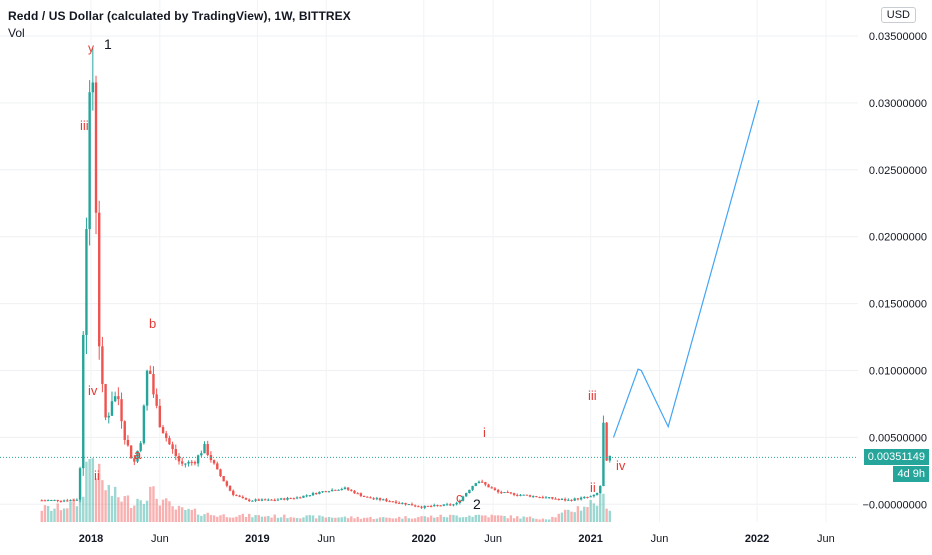 This screenshot has height=555, width=932. What do you see at coordinates (152, 323) in the screenshot?
I see `wave-label: b` at bounding box center [152, 323].